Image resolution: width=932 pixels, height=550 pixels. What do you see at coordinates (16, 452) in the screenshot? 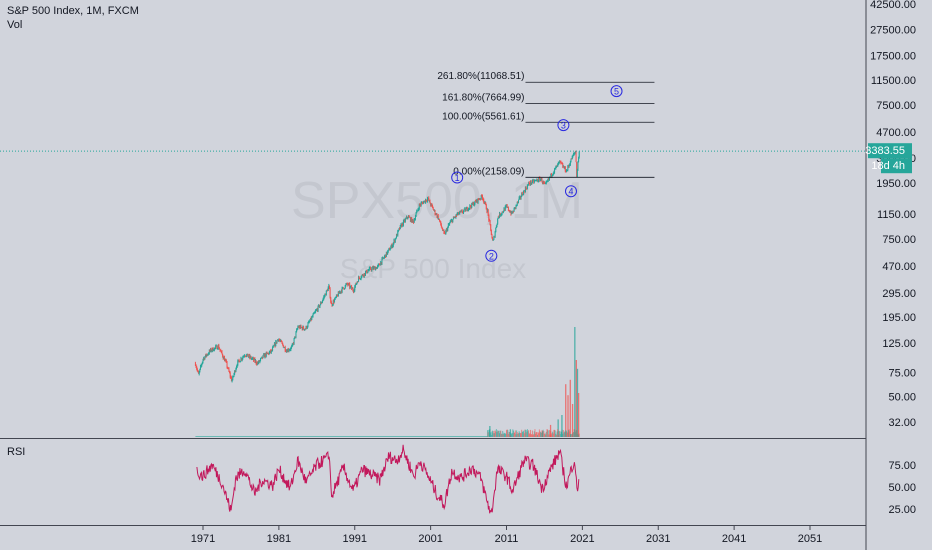
I see `rsi-legend: RSI` at bounding box center [16, 452].